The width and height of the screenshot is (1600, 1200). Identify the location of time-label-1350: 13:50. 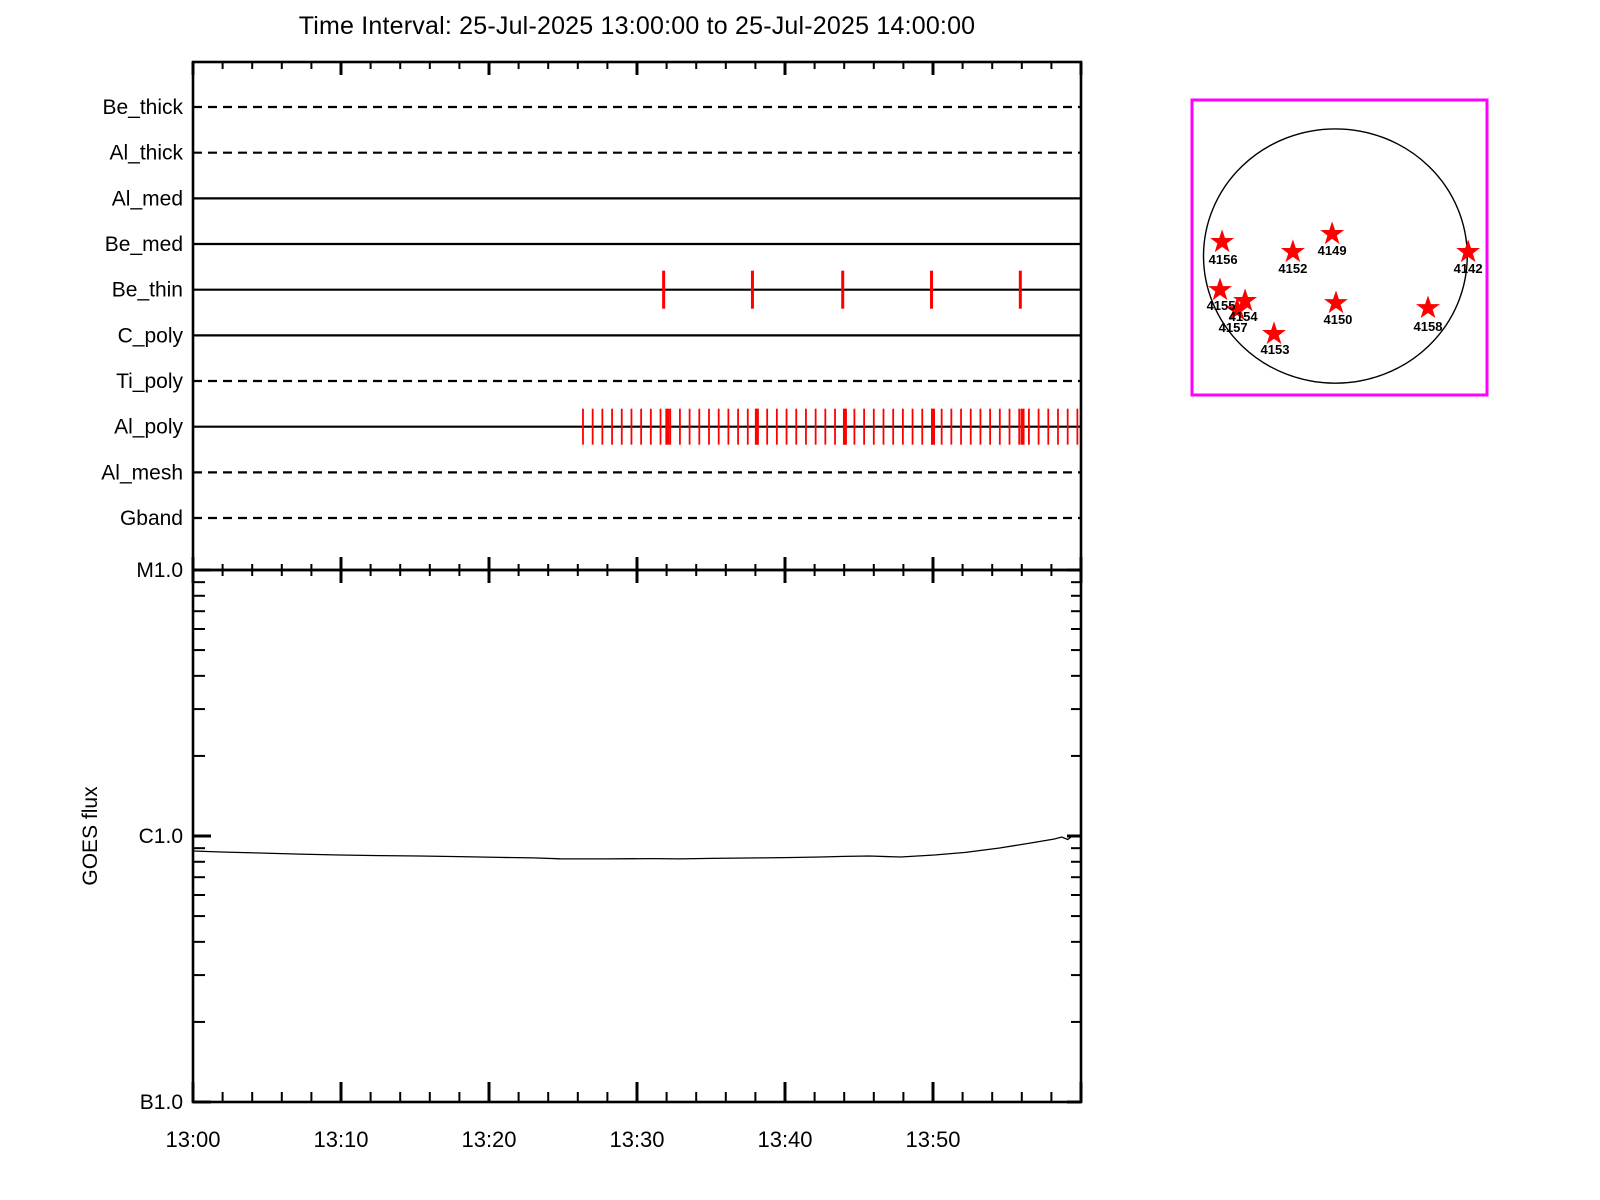
(932, 1139).